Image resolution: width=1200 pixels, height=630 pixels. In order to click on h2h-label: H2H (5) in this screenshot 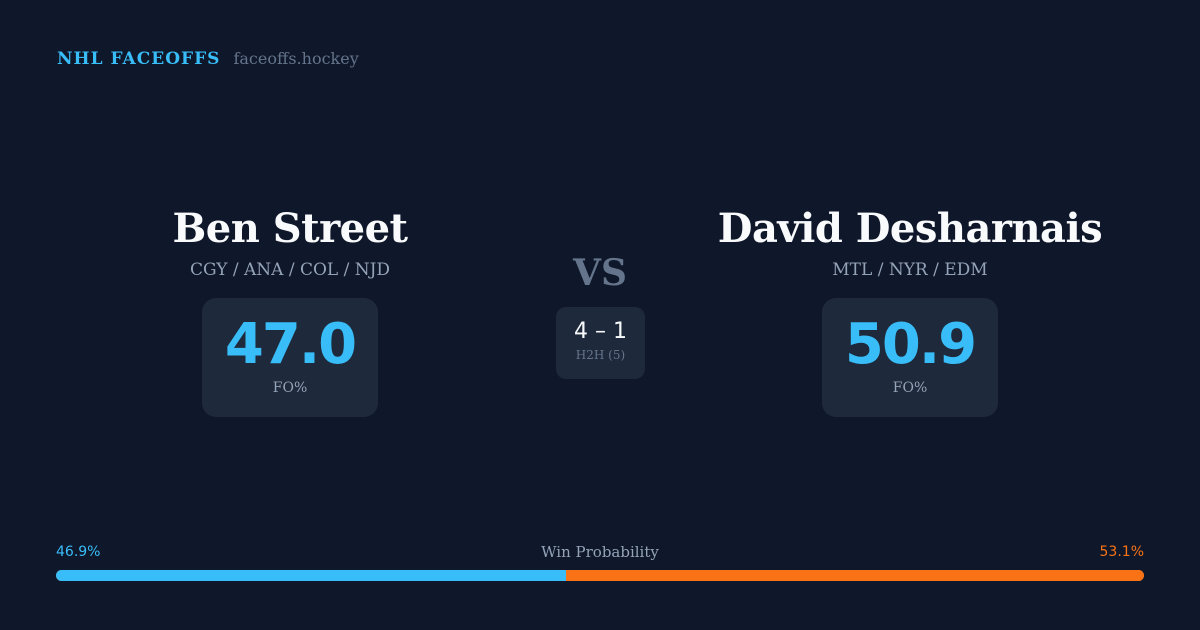, I will do `click(600, 355)`.